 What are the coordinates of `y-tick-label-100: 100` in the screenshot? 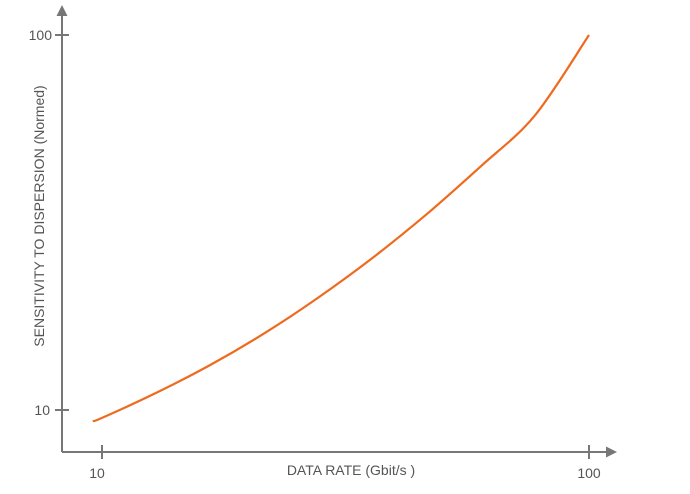 It's located at (41, 35).